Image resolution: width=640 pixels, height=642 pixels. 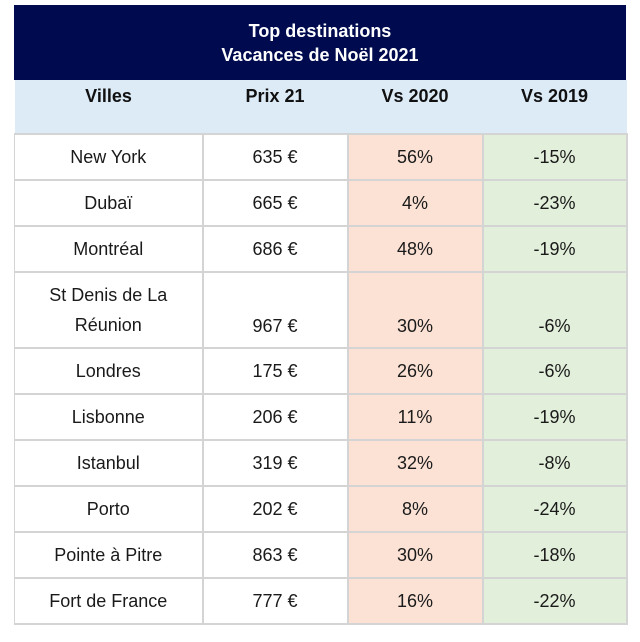 I want to click on price-cell: 777 €, so click(x=275, y=601).